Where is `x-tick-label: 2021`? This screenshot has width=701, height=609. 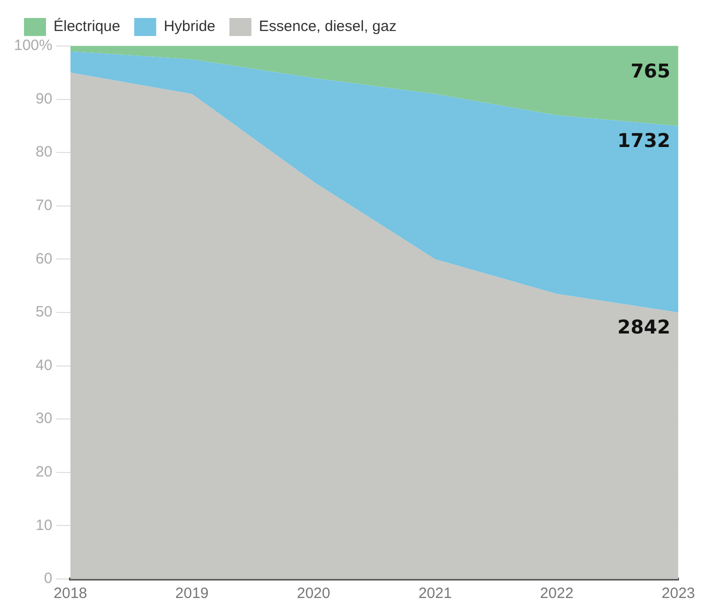
x-tick-label: 2021 is located at coordinates (435, 593).